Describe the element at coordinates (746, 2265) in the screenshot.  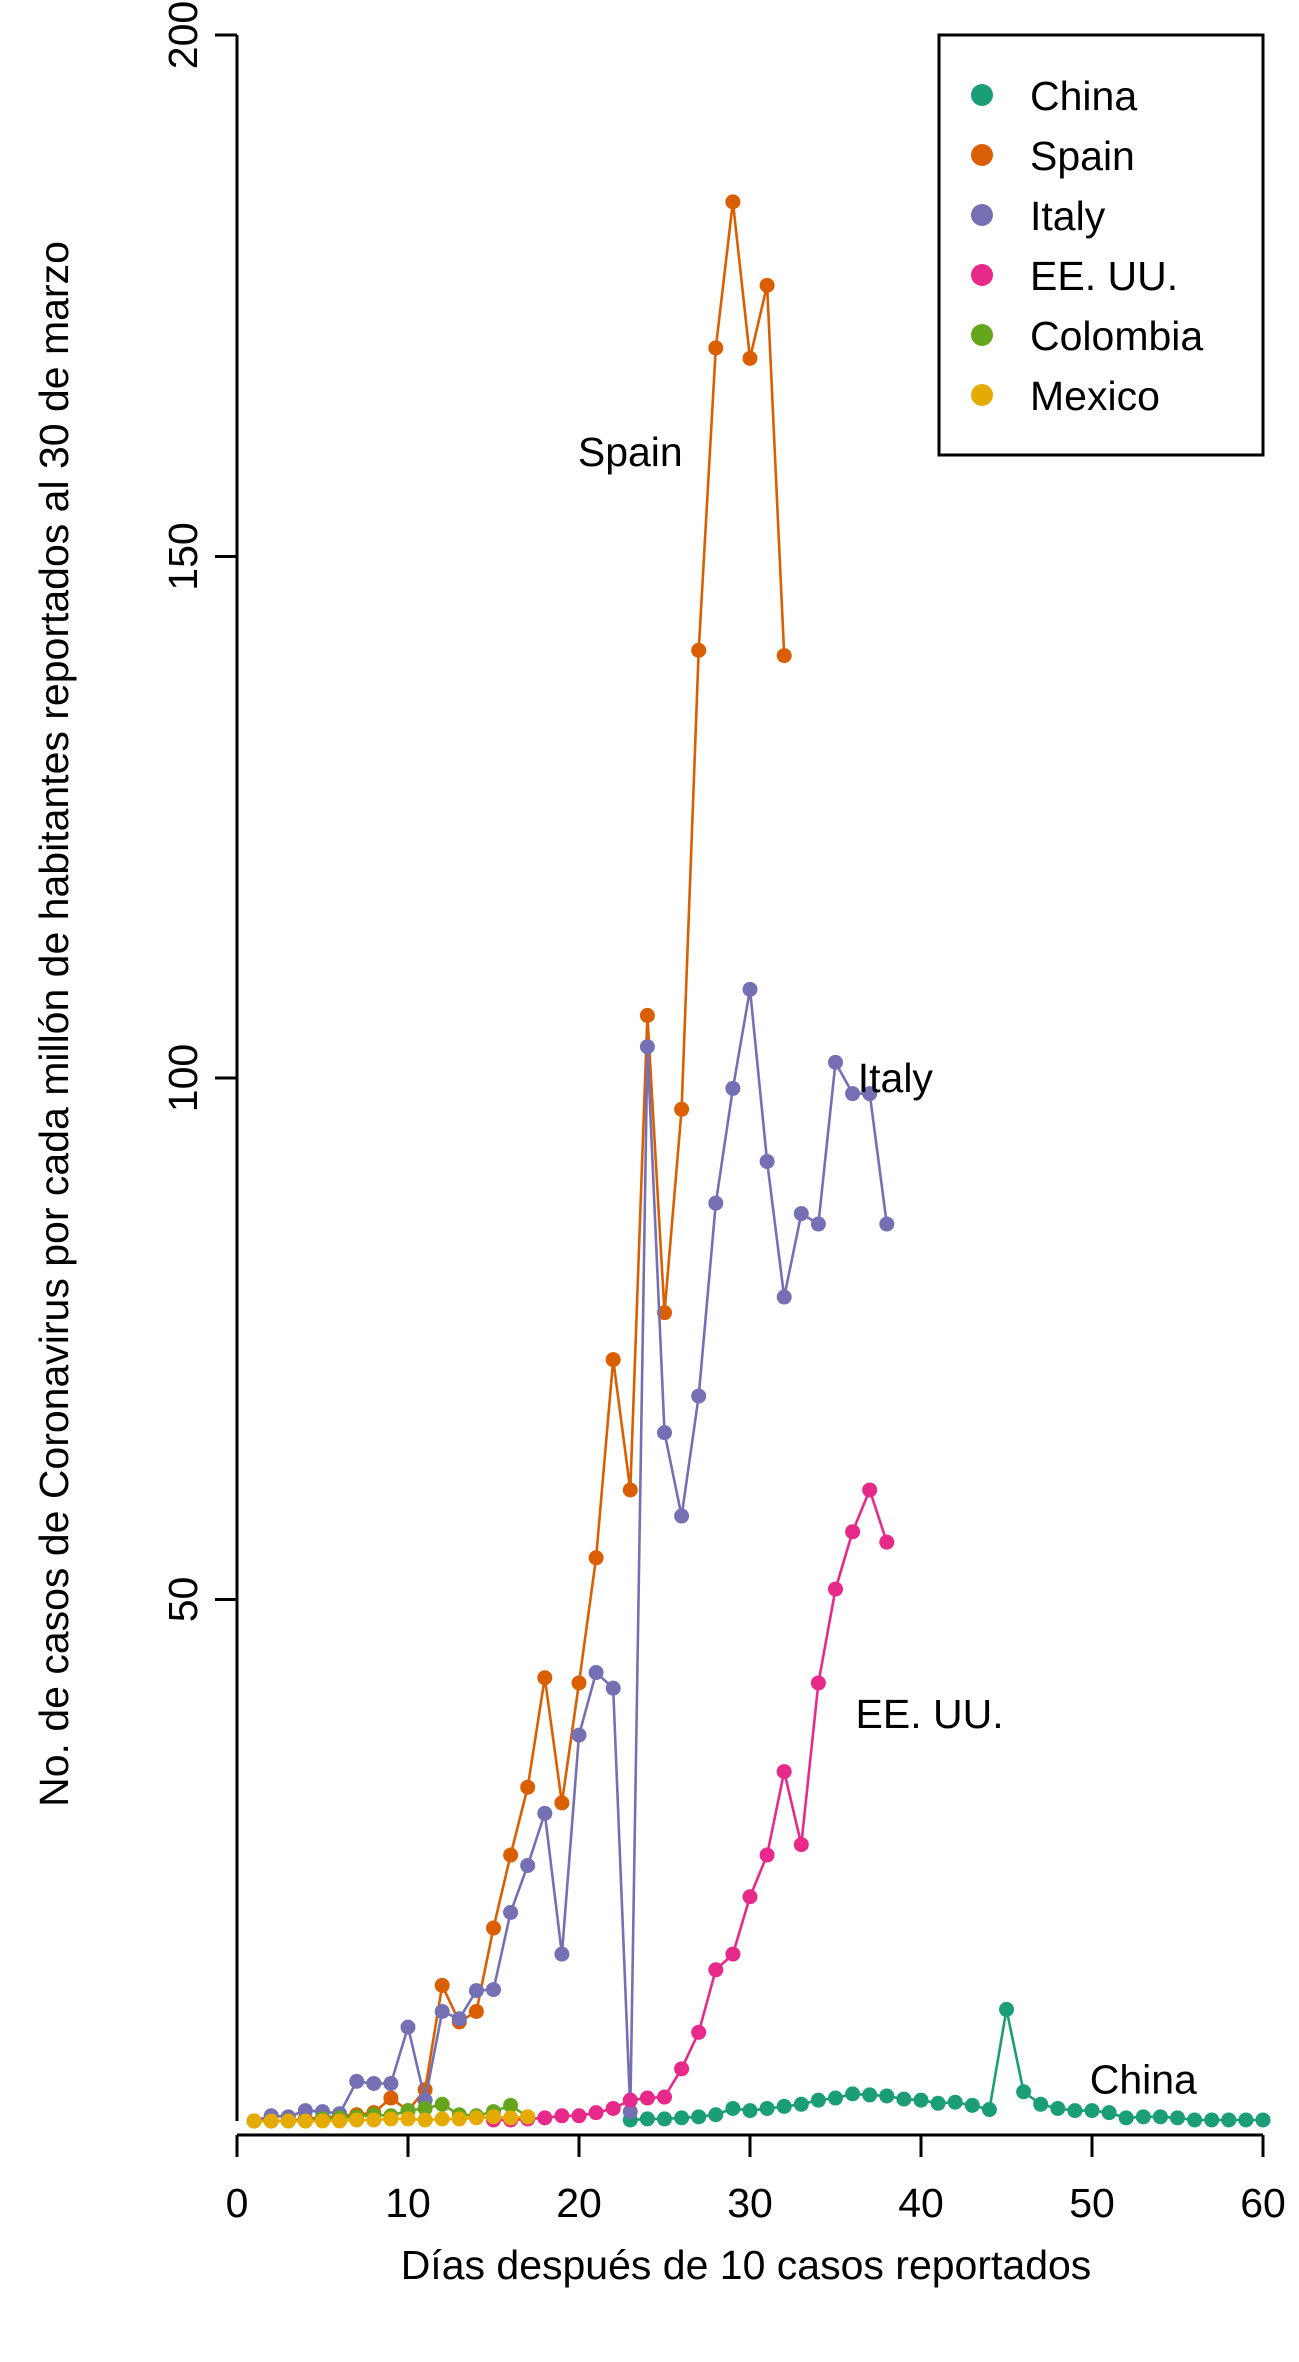
I see `x-axis-title: Días después de 10 casos reportados` at that location.